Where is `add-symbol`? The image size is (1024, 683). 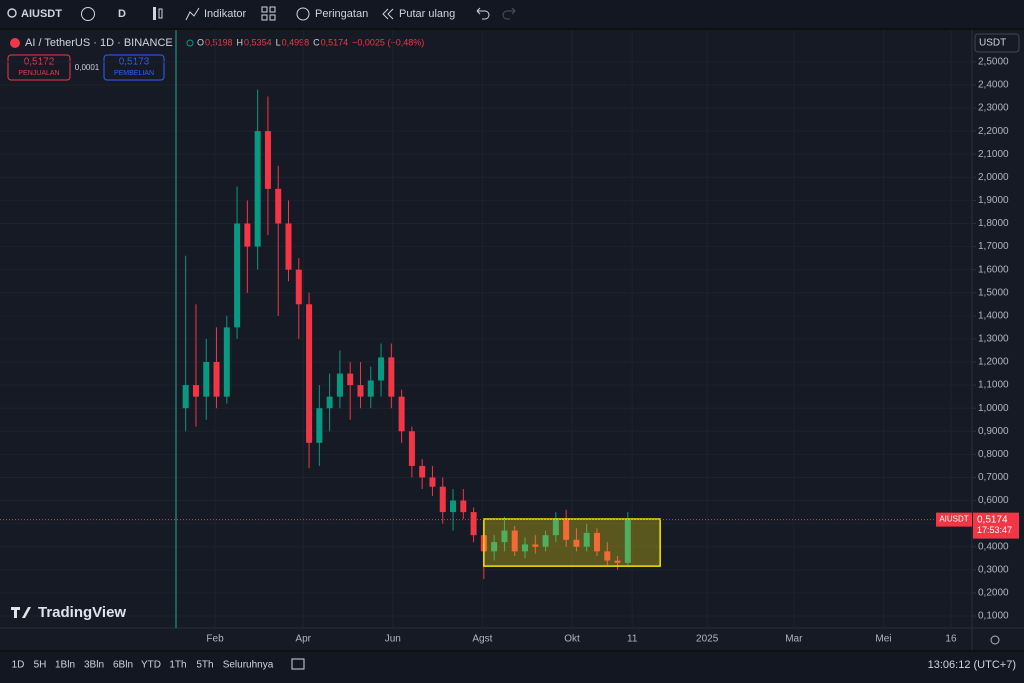
add-symbol is located at coordinates (88, 14).